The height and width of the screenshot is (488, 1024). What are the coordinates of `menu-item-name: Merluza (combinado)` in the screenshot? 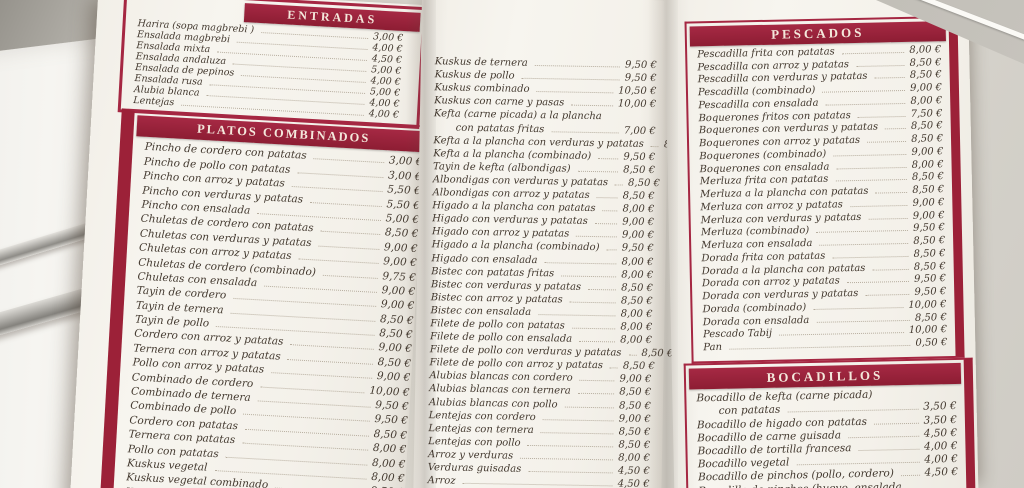 It's located at (755, 232).